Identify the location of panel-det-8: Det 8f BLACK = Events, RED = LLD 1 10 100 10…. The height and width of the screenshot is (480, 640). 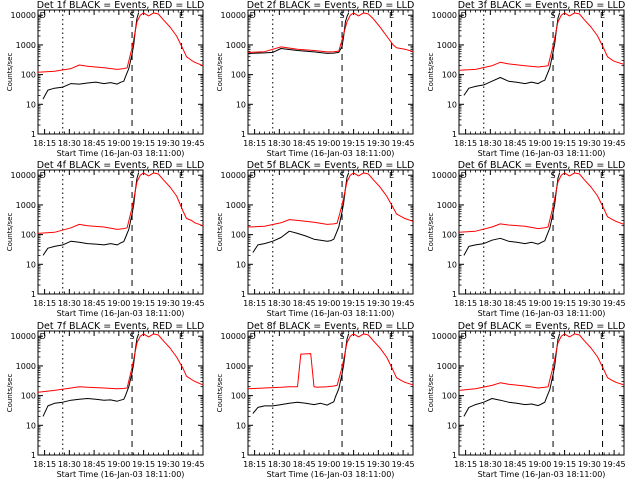
(315, 400).